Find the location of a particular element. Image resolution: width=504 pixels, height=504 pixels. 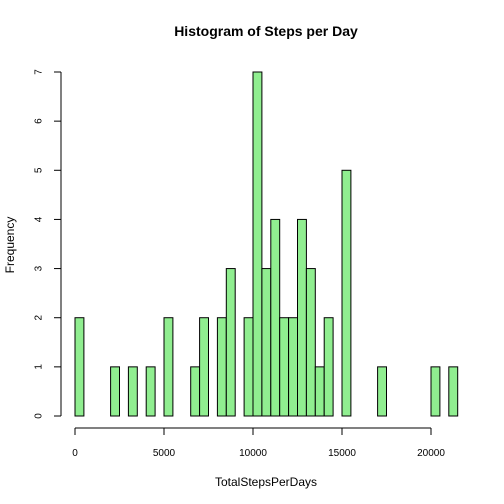

x-axis-label: TotalStepsPerDays is located at coordinates (266, 482).